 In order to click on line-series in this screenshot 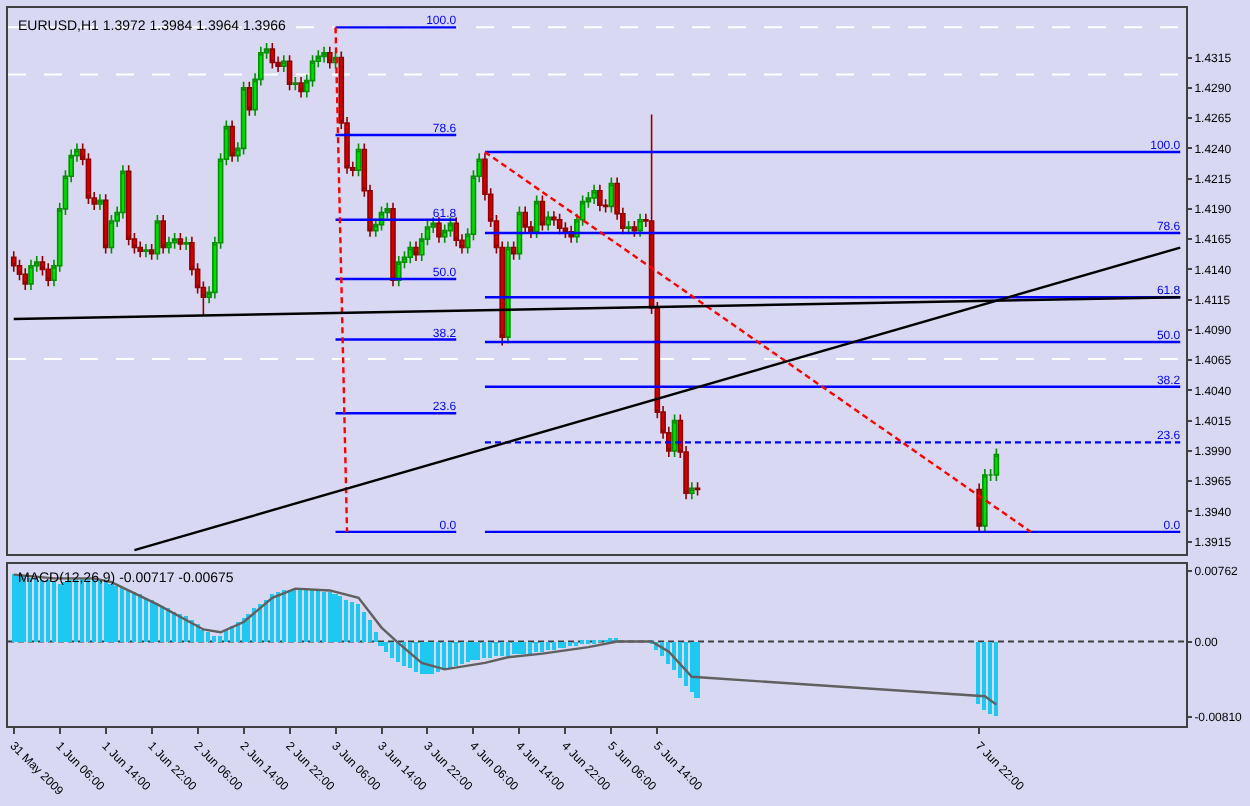, I will do `click(505, 639)`.